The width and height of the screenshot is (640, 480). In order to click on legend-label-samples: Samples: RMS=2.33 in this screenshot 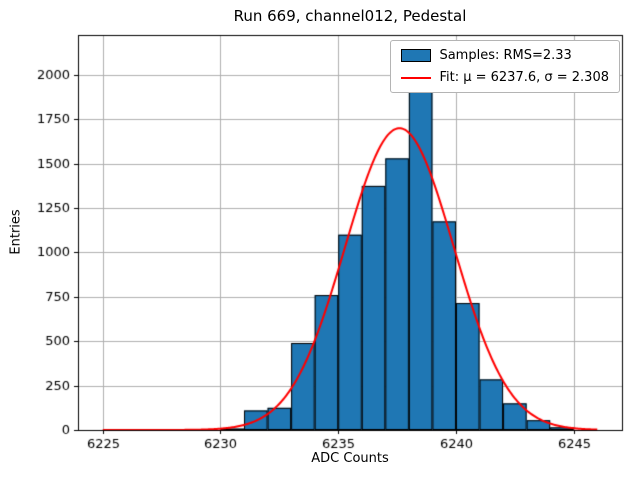, I will do `click(505, 55)`.